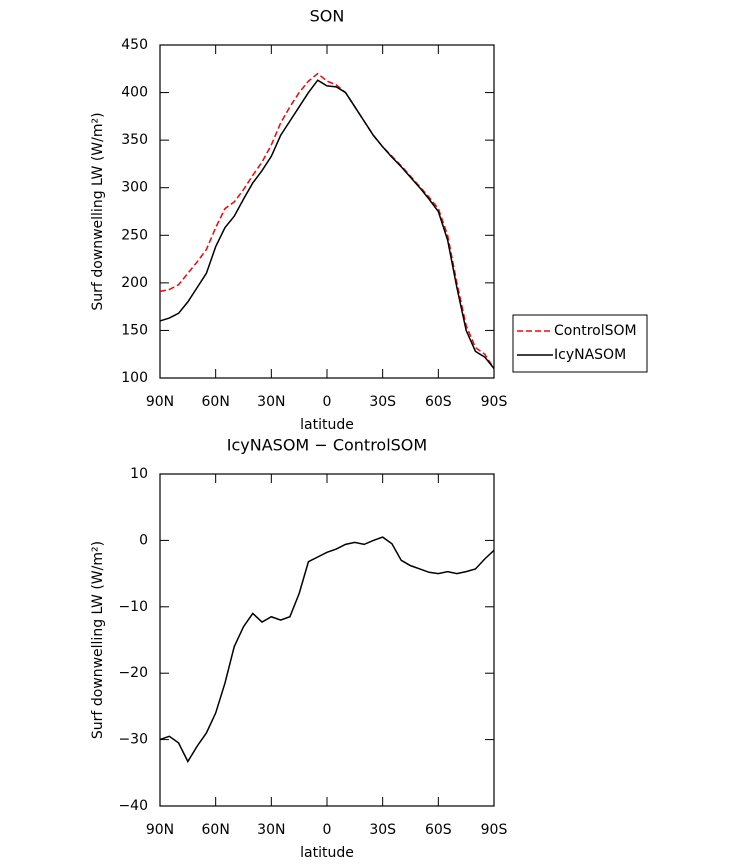 This screenshot has width=733, height=866. Describe the element at coordinates (590, 355) in the screenshot. I see `legend-label: IcyNASOM` at that location.